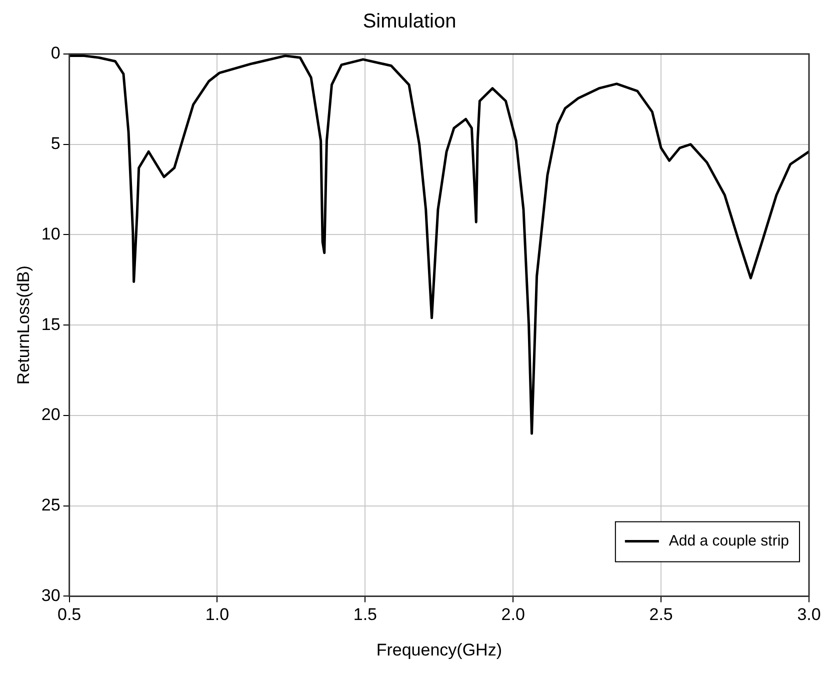 The height and width of the screenshot is (675, 829). I want to click on y-tick-label: 30, so click(50, 595).